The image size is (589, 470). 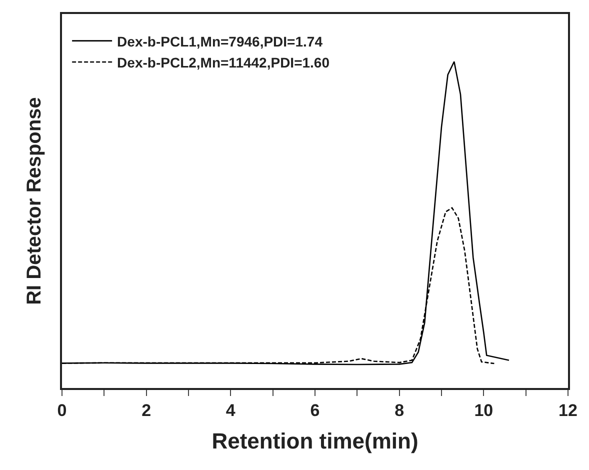 What do you see at coordinates (315, 441) in the screenshot?
I see `x-axis-title: Retention time(min)` at bounding box center [315, 441].